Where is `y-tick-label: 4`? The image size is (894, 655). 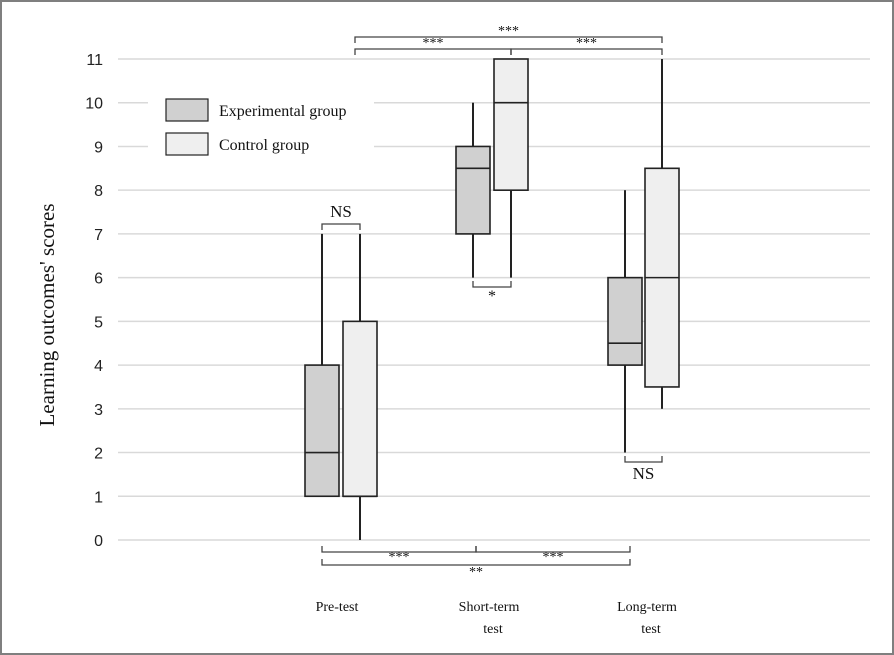 y-tick-label: 4 is located at coordinates (98, 366).